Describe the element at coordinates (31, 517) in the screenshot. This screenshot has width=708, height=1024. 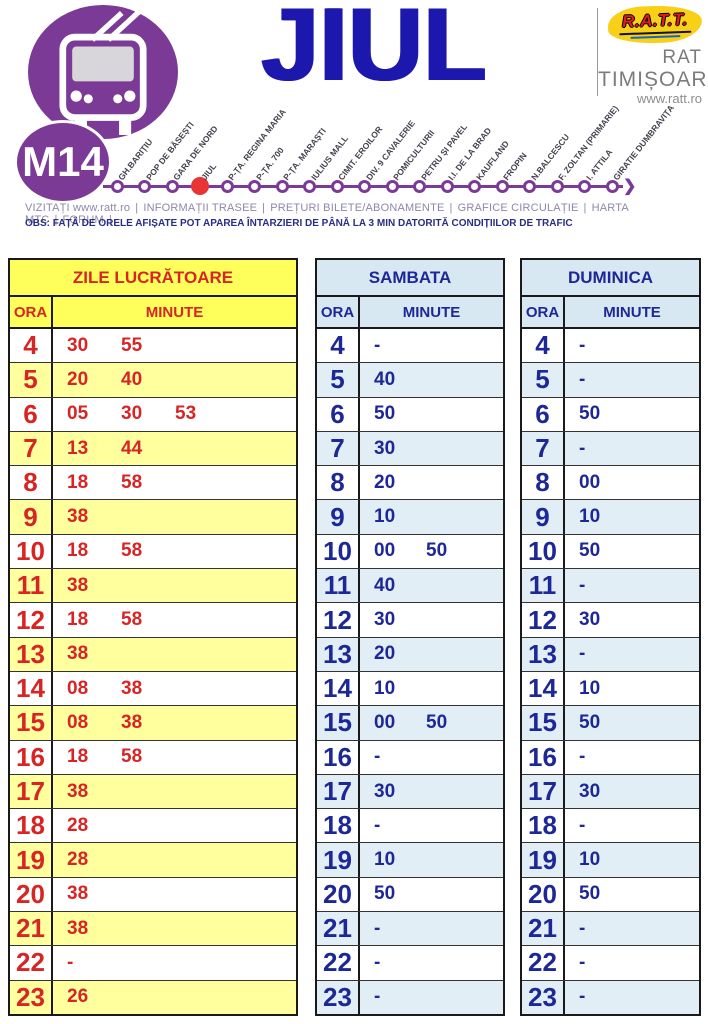
I see `hour-cell: 9` at that location.